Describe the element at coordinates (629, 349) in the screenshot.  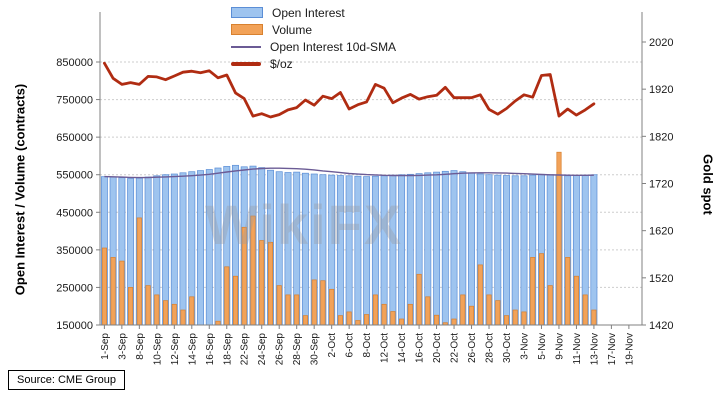
I see `svg-text: 19-Nov` at that location.